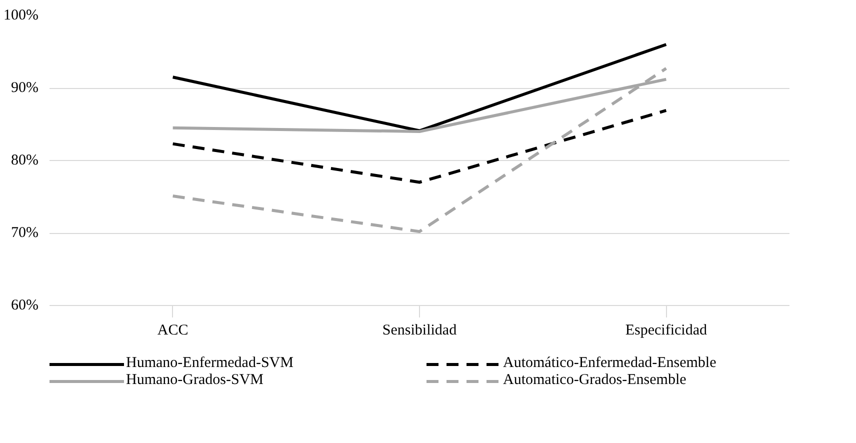 This screenshot has width=856, height=443. Describe the element at coordinates (172, 330) in the screenshot. I see `x-tick-label: ACC` at that location.